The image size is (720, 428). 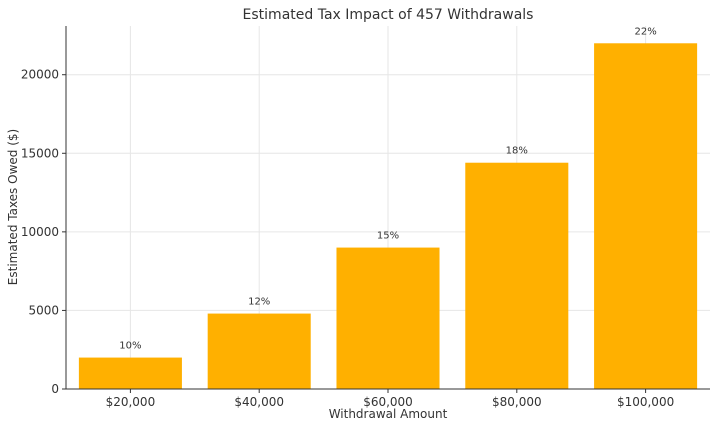 What do you see at coordinates (388, 414) in the screenshot?
I see `x-axis-label: Withdrawal Amount` at bounding box center [388, 414].